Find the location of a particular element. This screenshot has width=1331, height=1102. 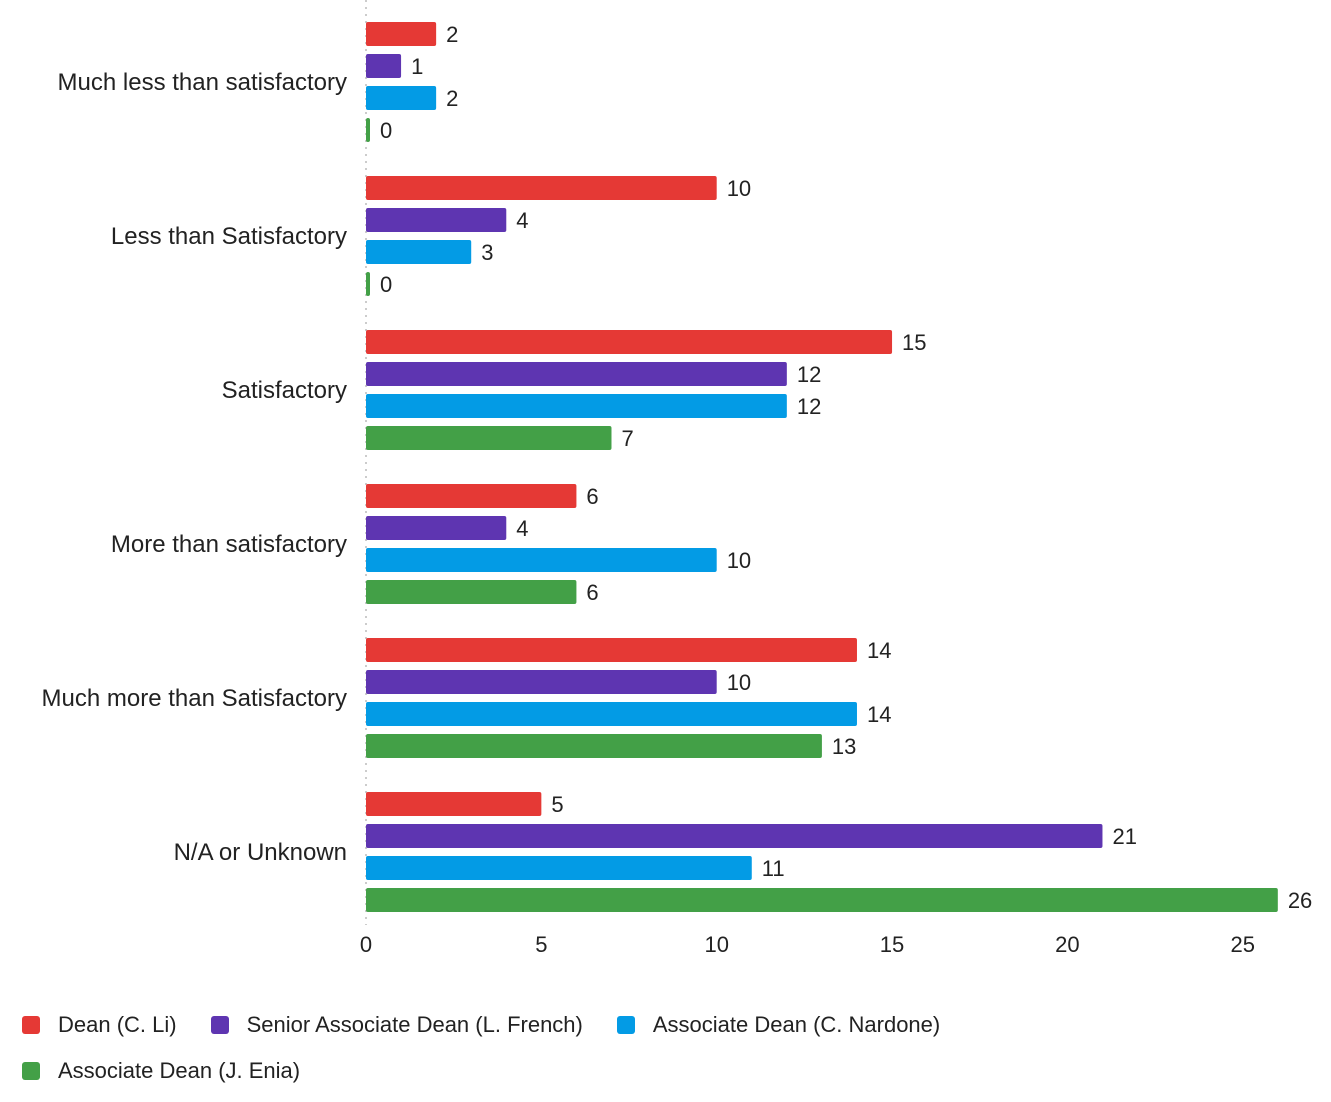

legend-item-dean-c-li: Dean (C. Li) is located at coordinates (99, 1025).